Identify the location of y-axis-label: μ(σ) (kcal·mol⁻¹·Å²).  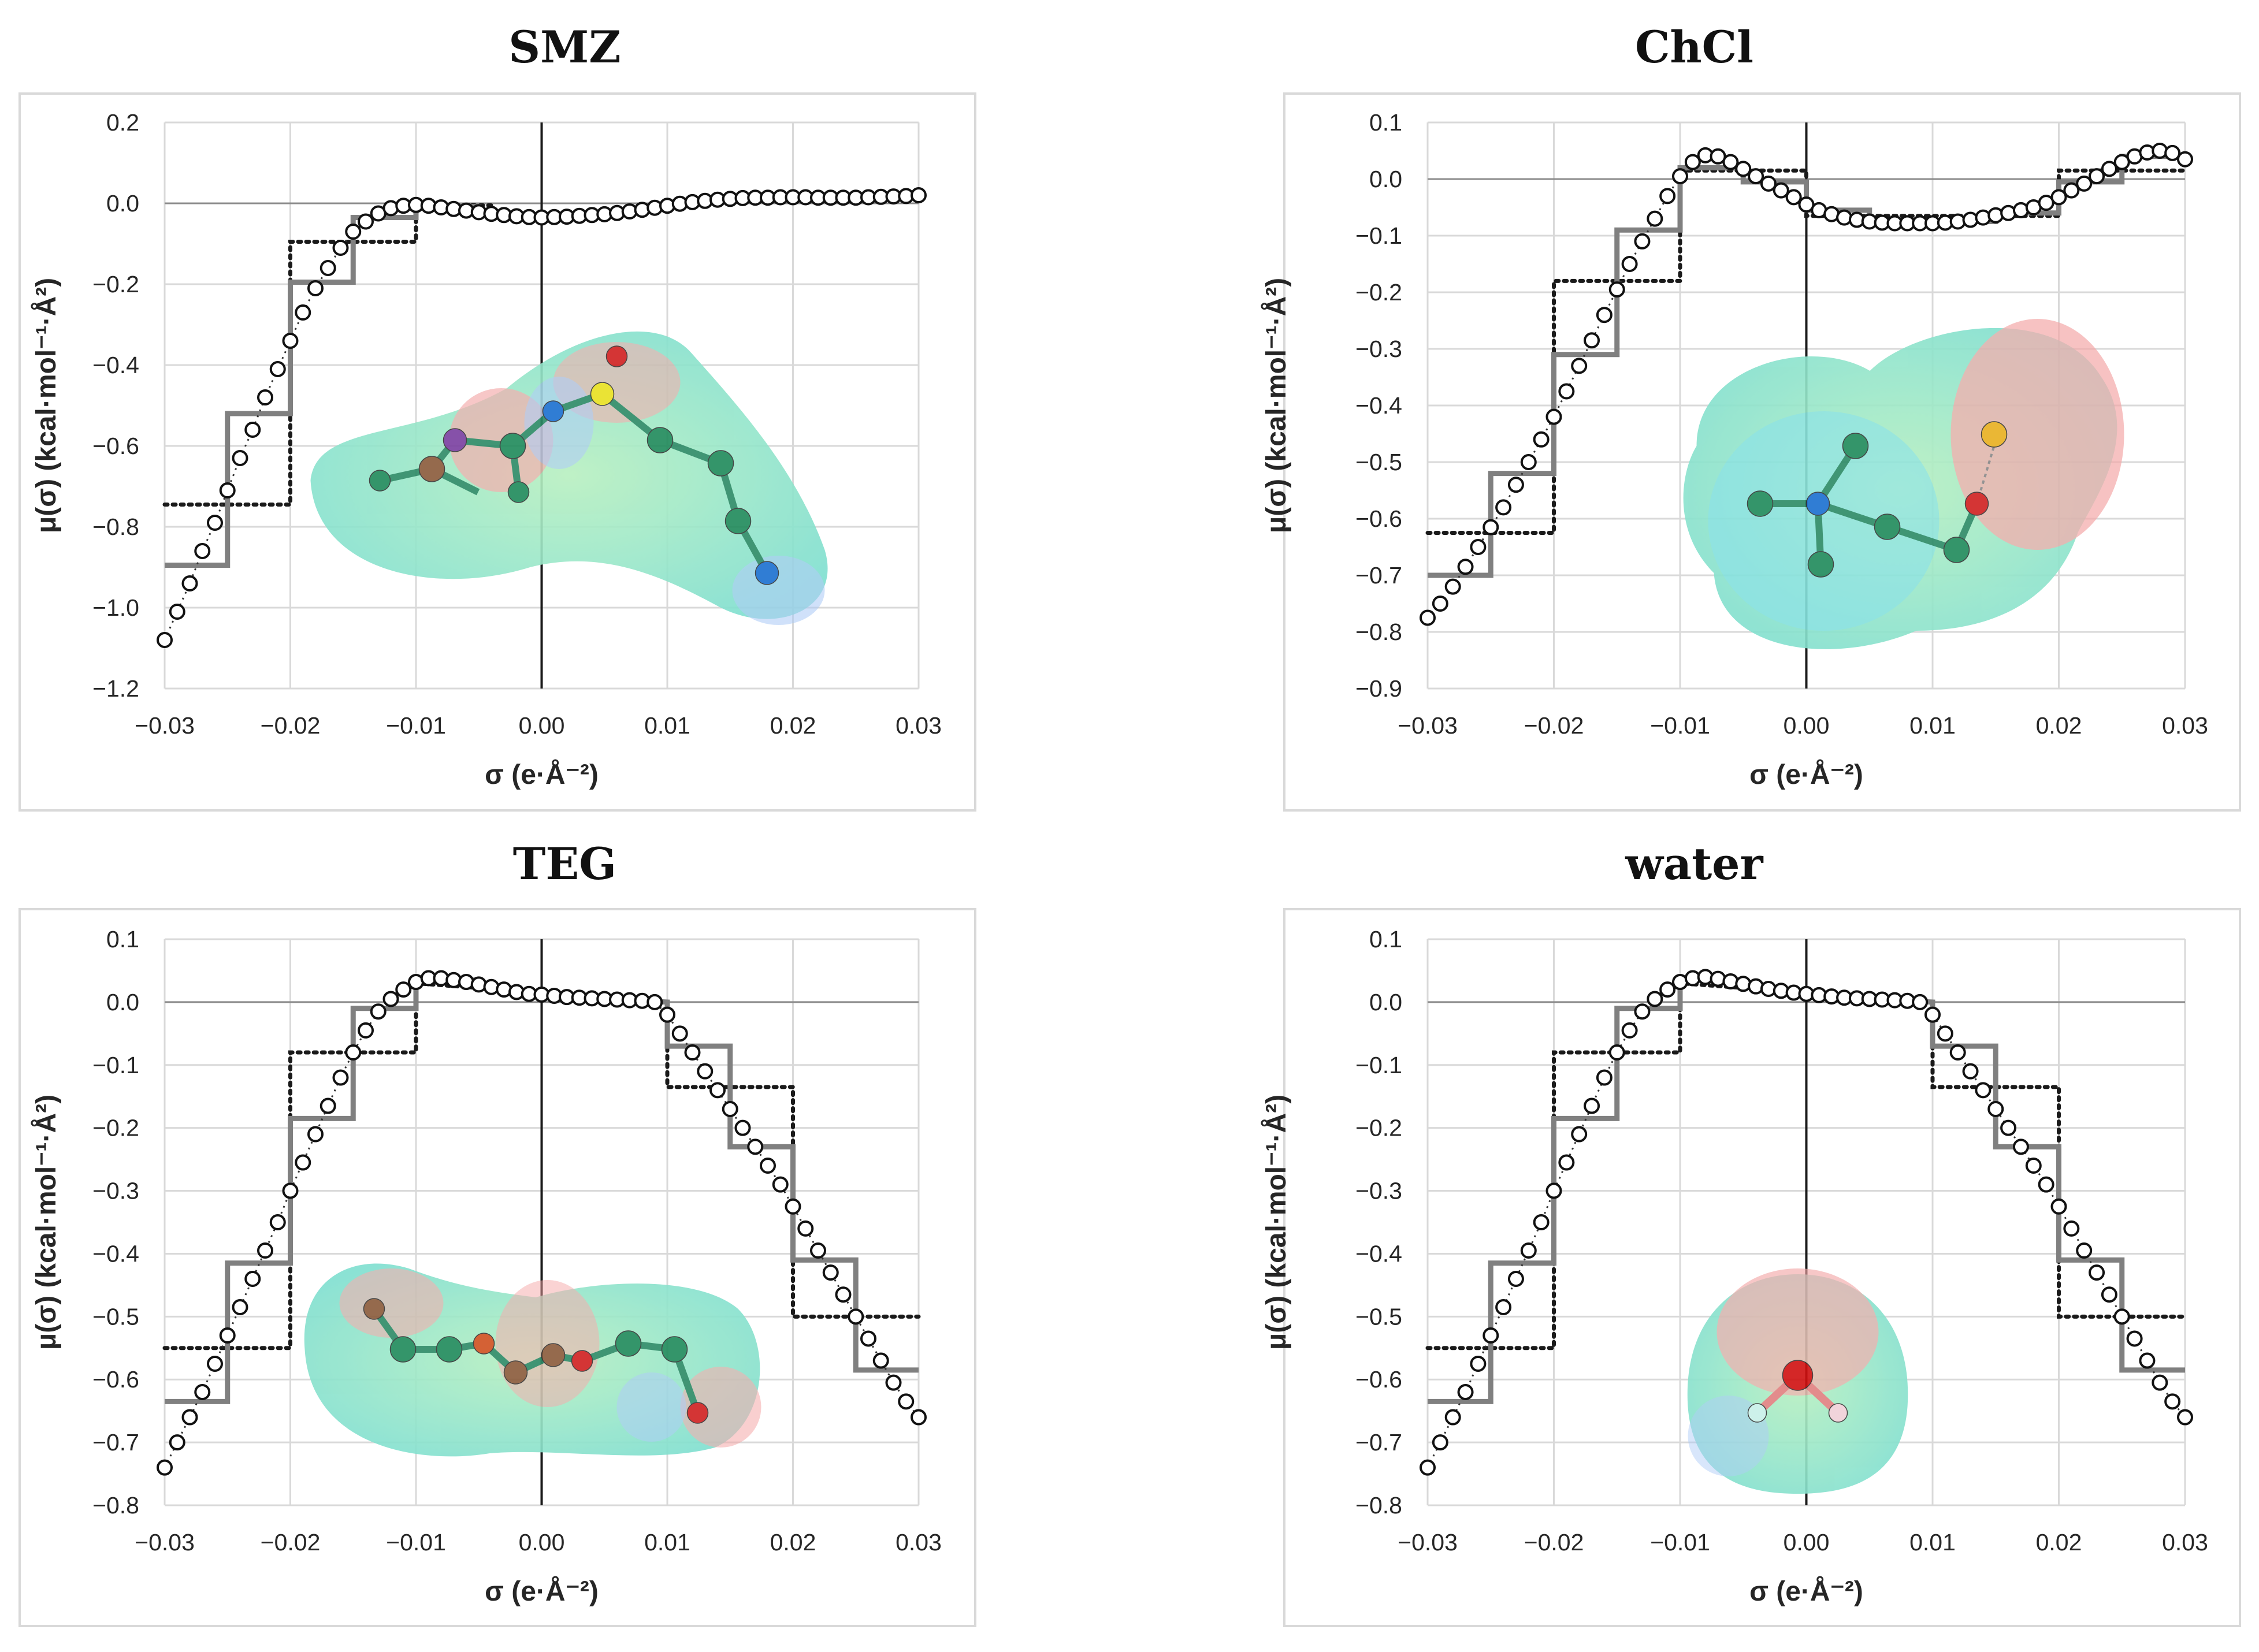
(1276, 1223).